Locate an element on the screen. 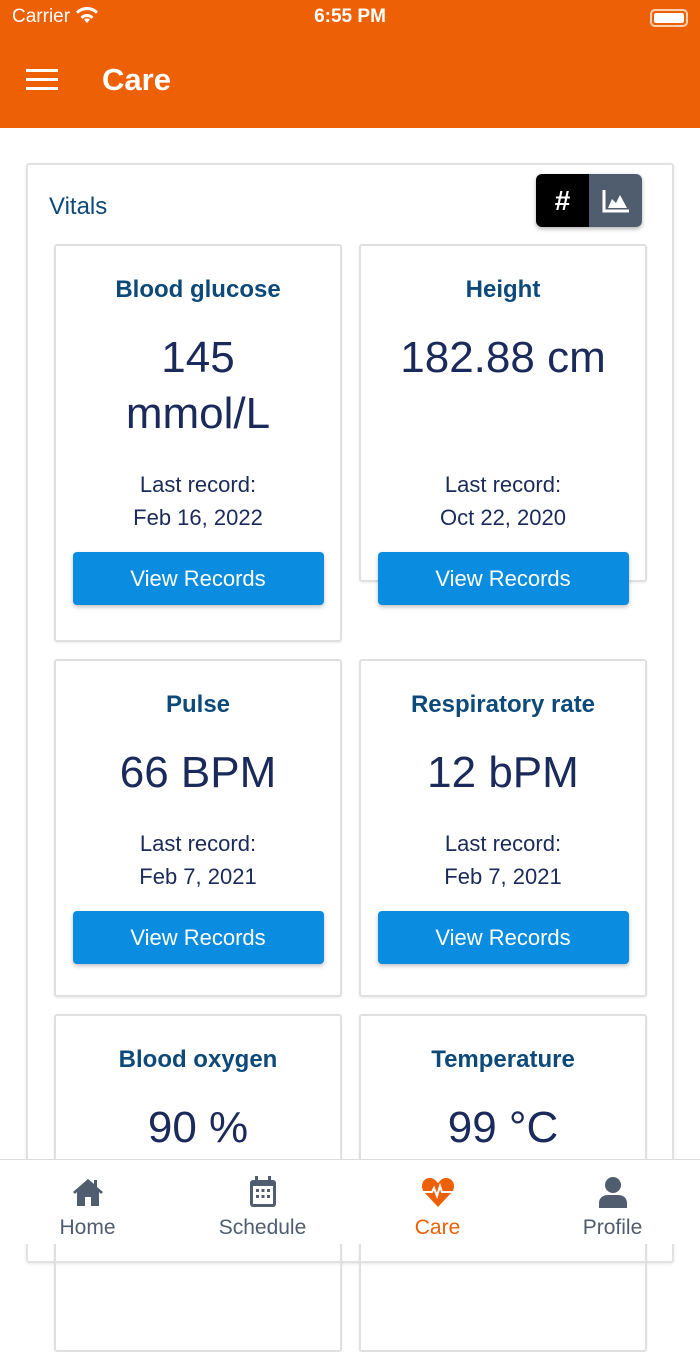  user-icon is located at coordinates (612, 1192).